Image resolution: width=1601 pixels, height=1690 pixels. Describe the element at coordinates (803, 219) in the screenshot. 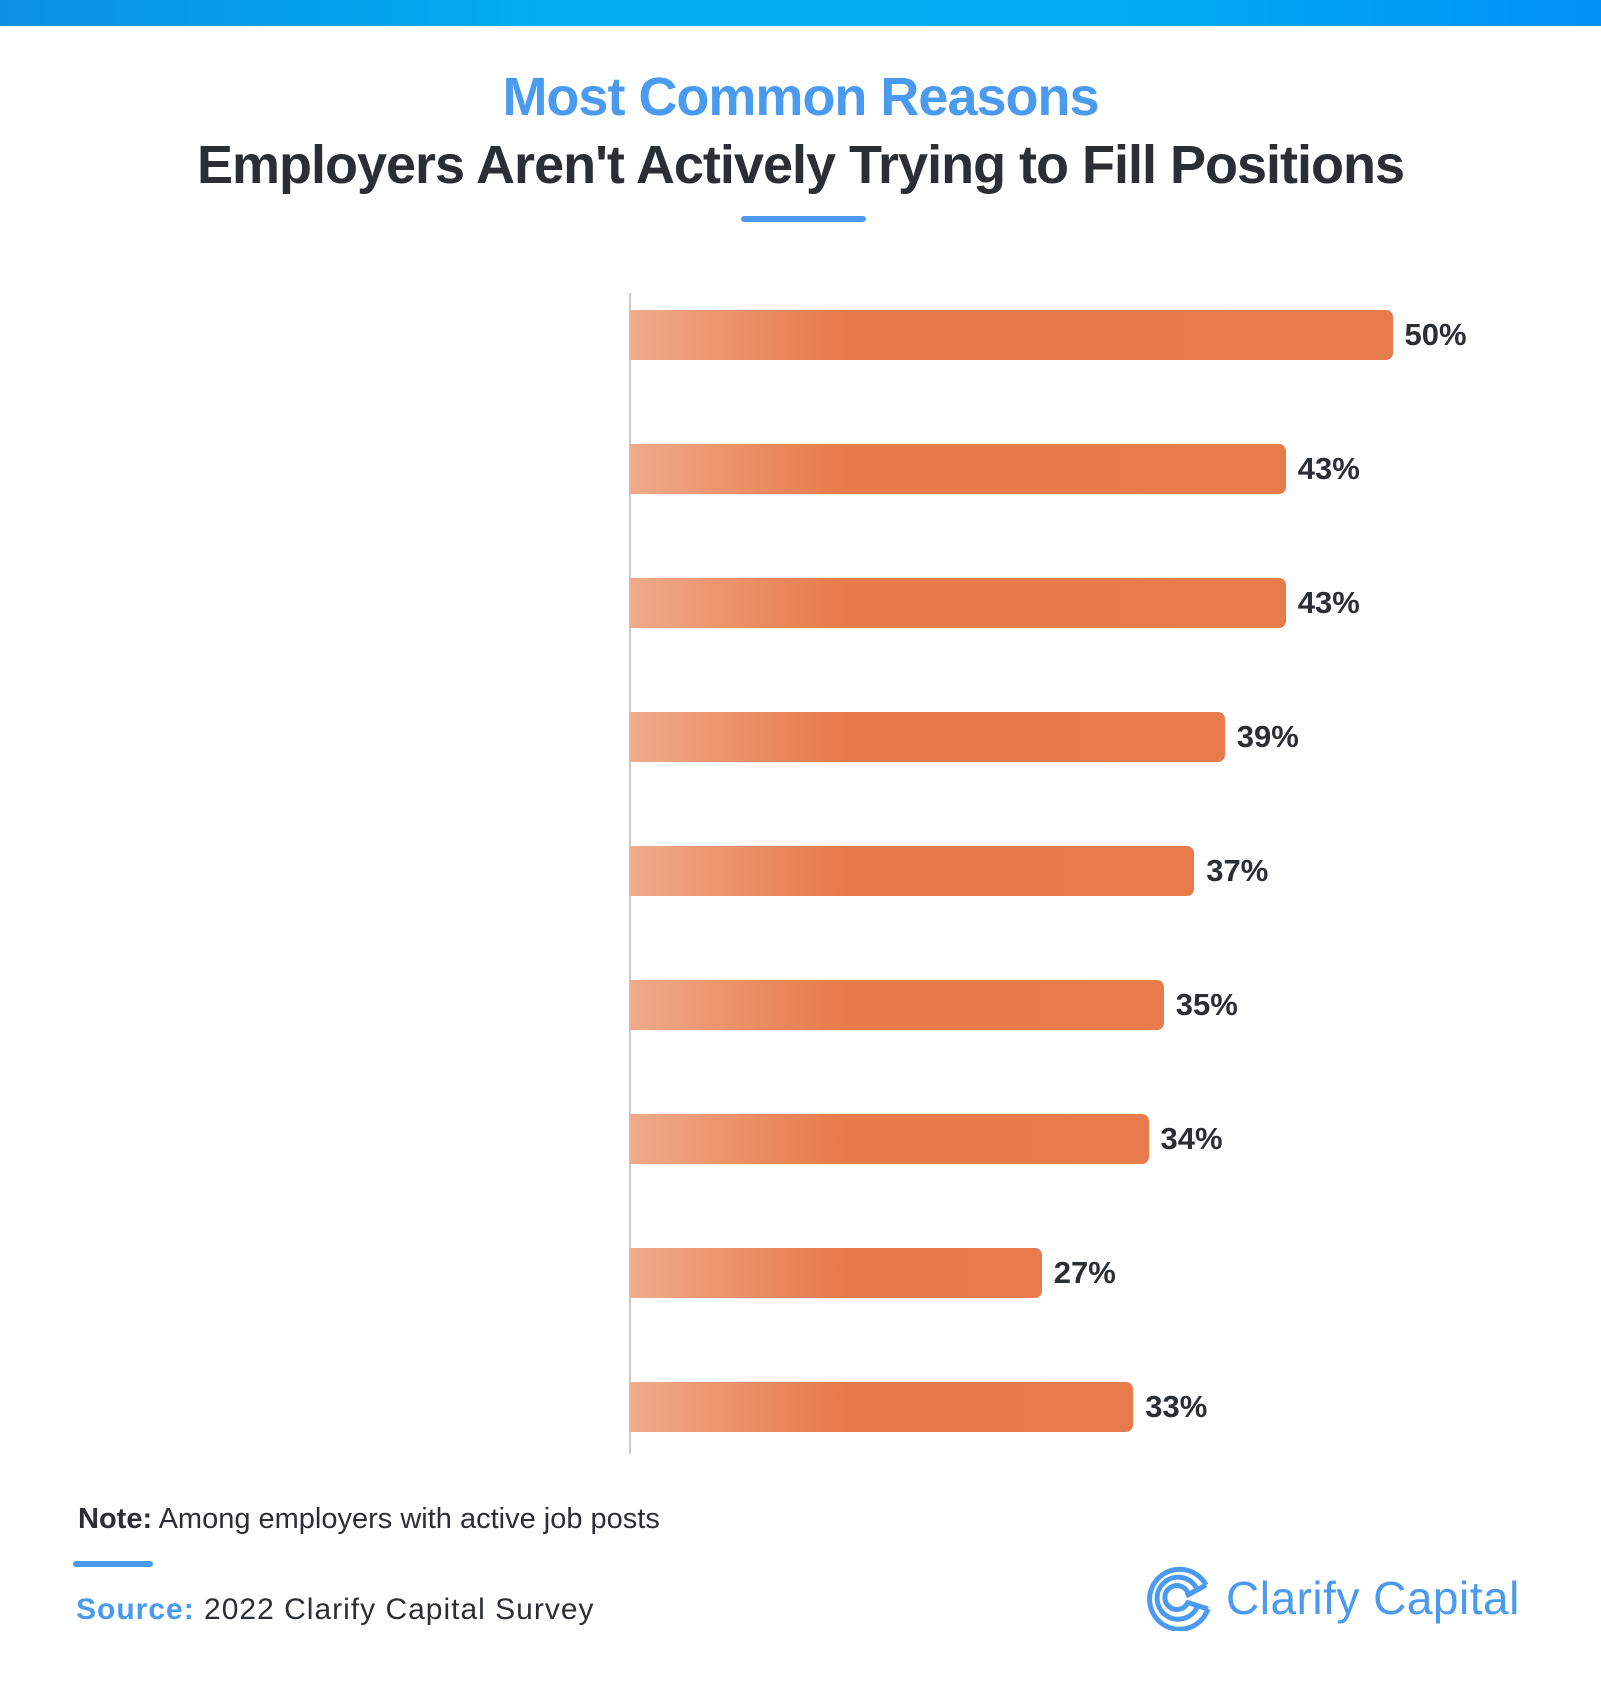

I see `title-underline` at that location.